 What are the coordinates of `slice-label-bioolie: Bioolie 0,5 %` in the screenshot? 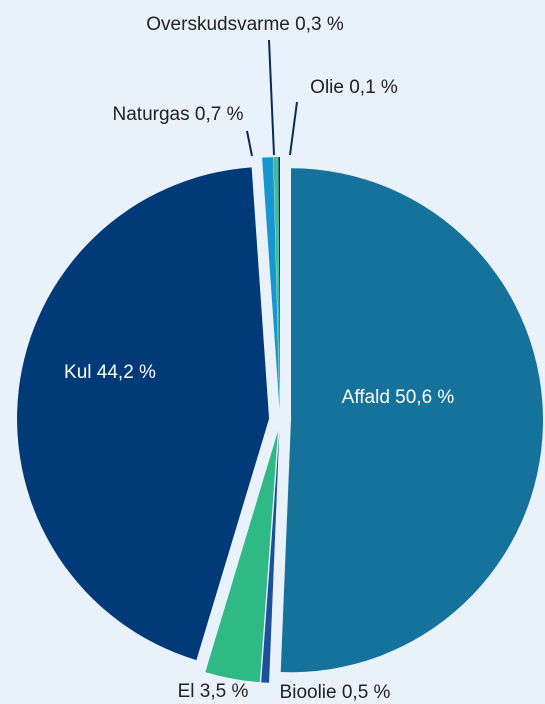 It's located at (335, 692).